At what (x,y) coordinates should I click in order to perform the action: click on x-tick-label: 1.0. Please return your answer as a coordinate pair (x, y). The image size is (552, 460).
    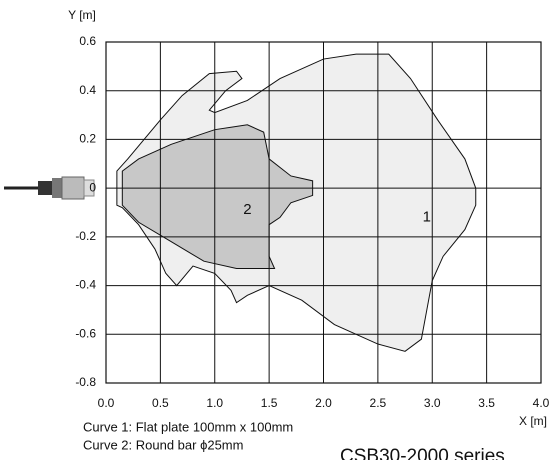
    Looking at the image, I should click on (214, 403).